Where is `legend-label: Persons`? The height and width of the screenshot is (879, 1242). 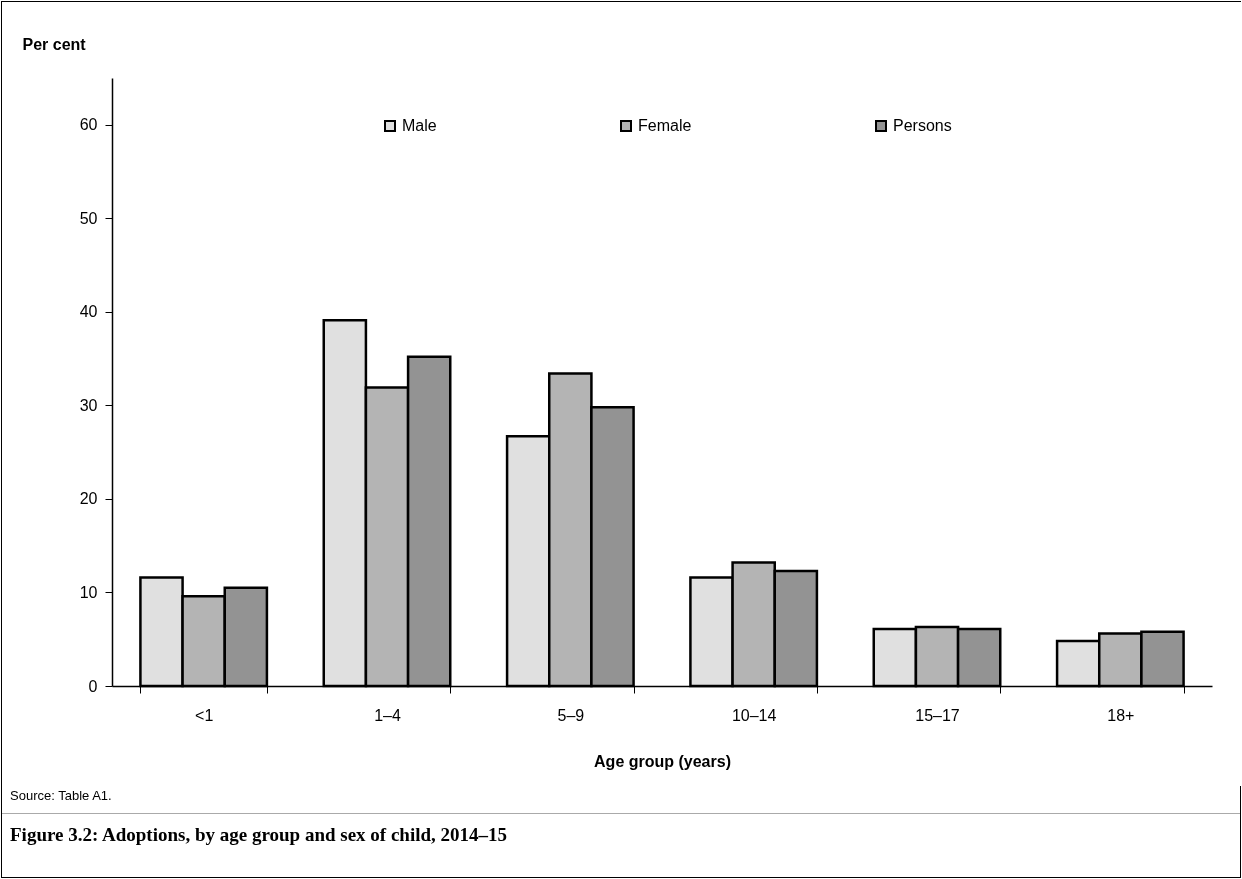
legend-label: Persons is located at coordinates (922, 125).